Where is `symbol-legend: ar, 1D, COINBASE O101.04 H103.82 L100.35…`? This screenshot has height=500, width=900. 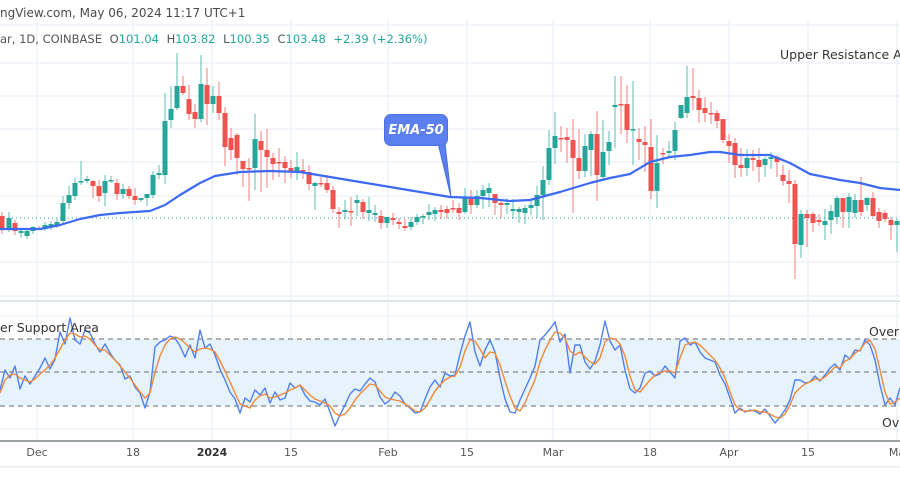
symbol-legend: ar, 1D, COINBASE O101.04 H103.82 L100.35… is located at coordinates (215, 39).